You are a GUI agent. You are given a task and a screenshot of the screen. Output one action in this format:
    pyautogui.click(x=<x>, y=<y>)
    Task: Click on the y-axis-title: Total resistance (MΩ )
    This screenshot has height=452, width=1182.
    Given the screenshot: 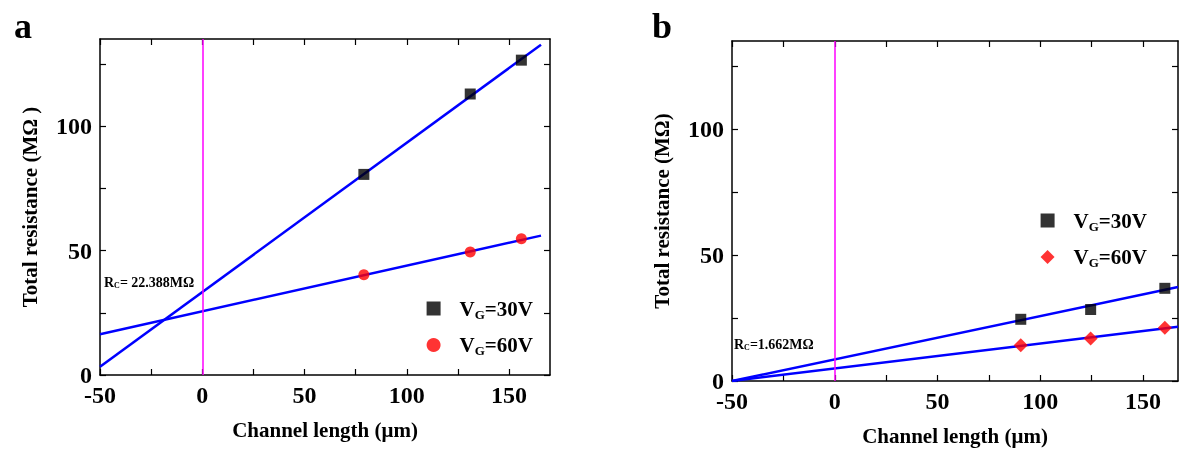 What is the action you would take?
    pyautogui.click(x=29, y=207)
    